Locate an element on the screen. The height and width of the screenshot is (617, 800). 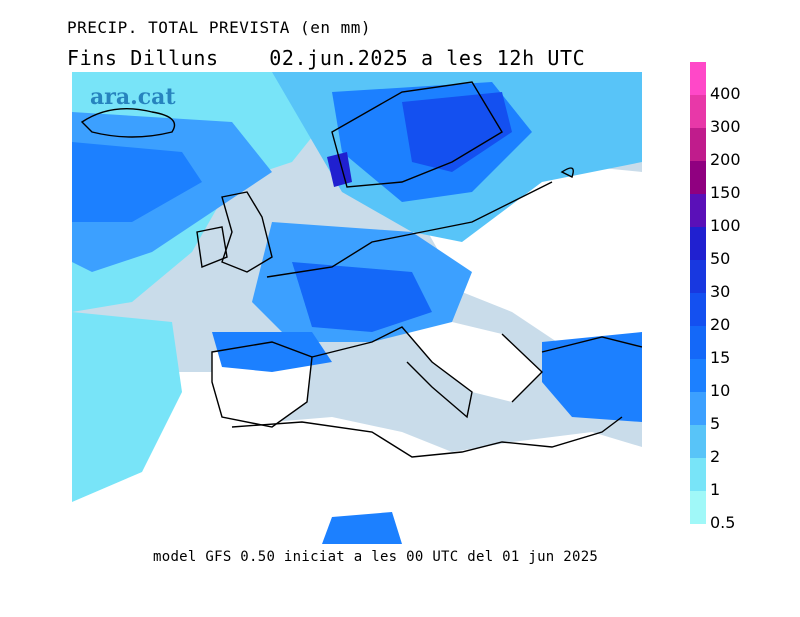
legend-label: 20 is located at coordinates (720, 324).